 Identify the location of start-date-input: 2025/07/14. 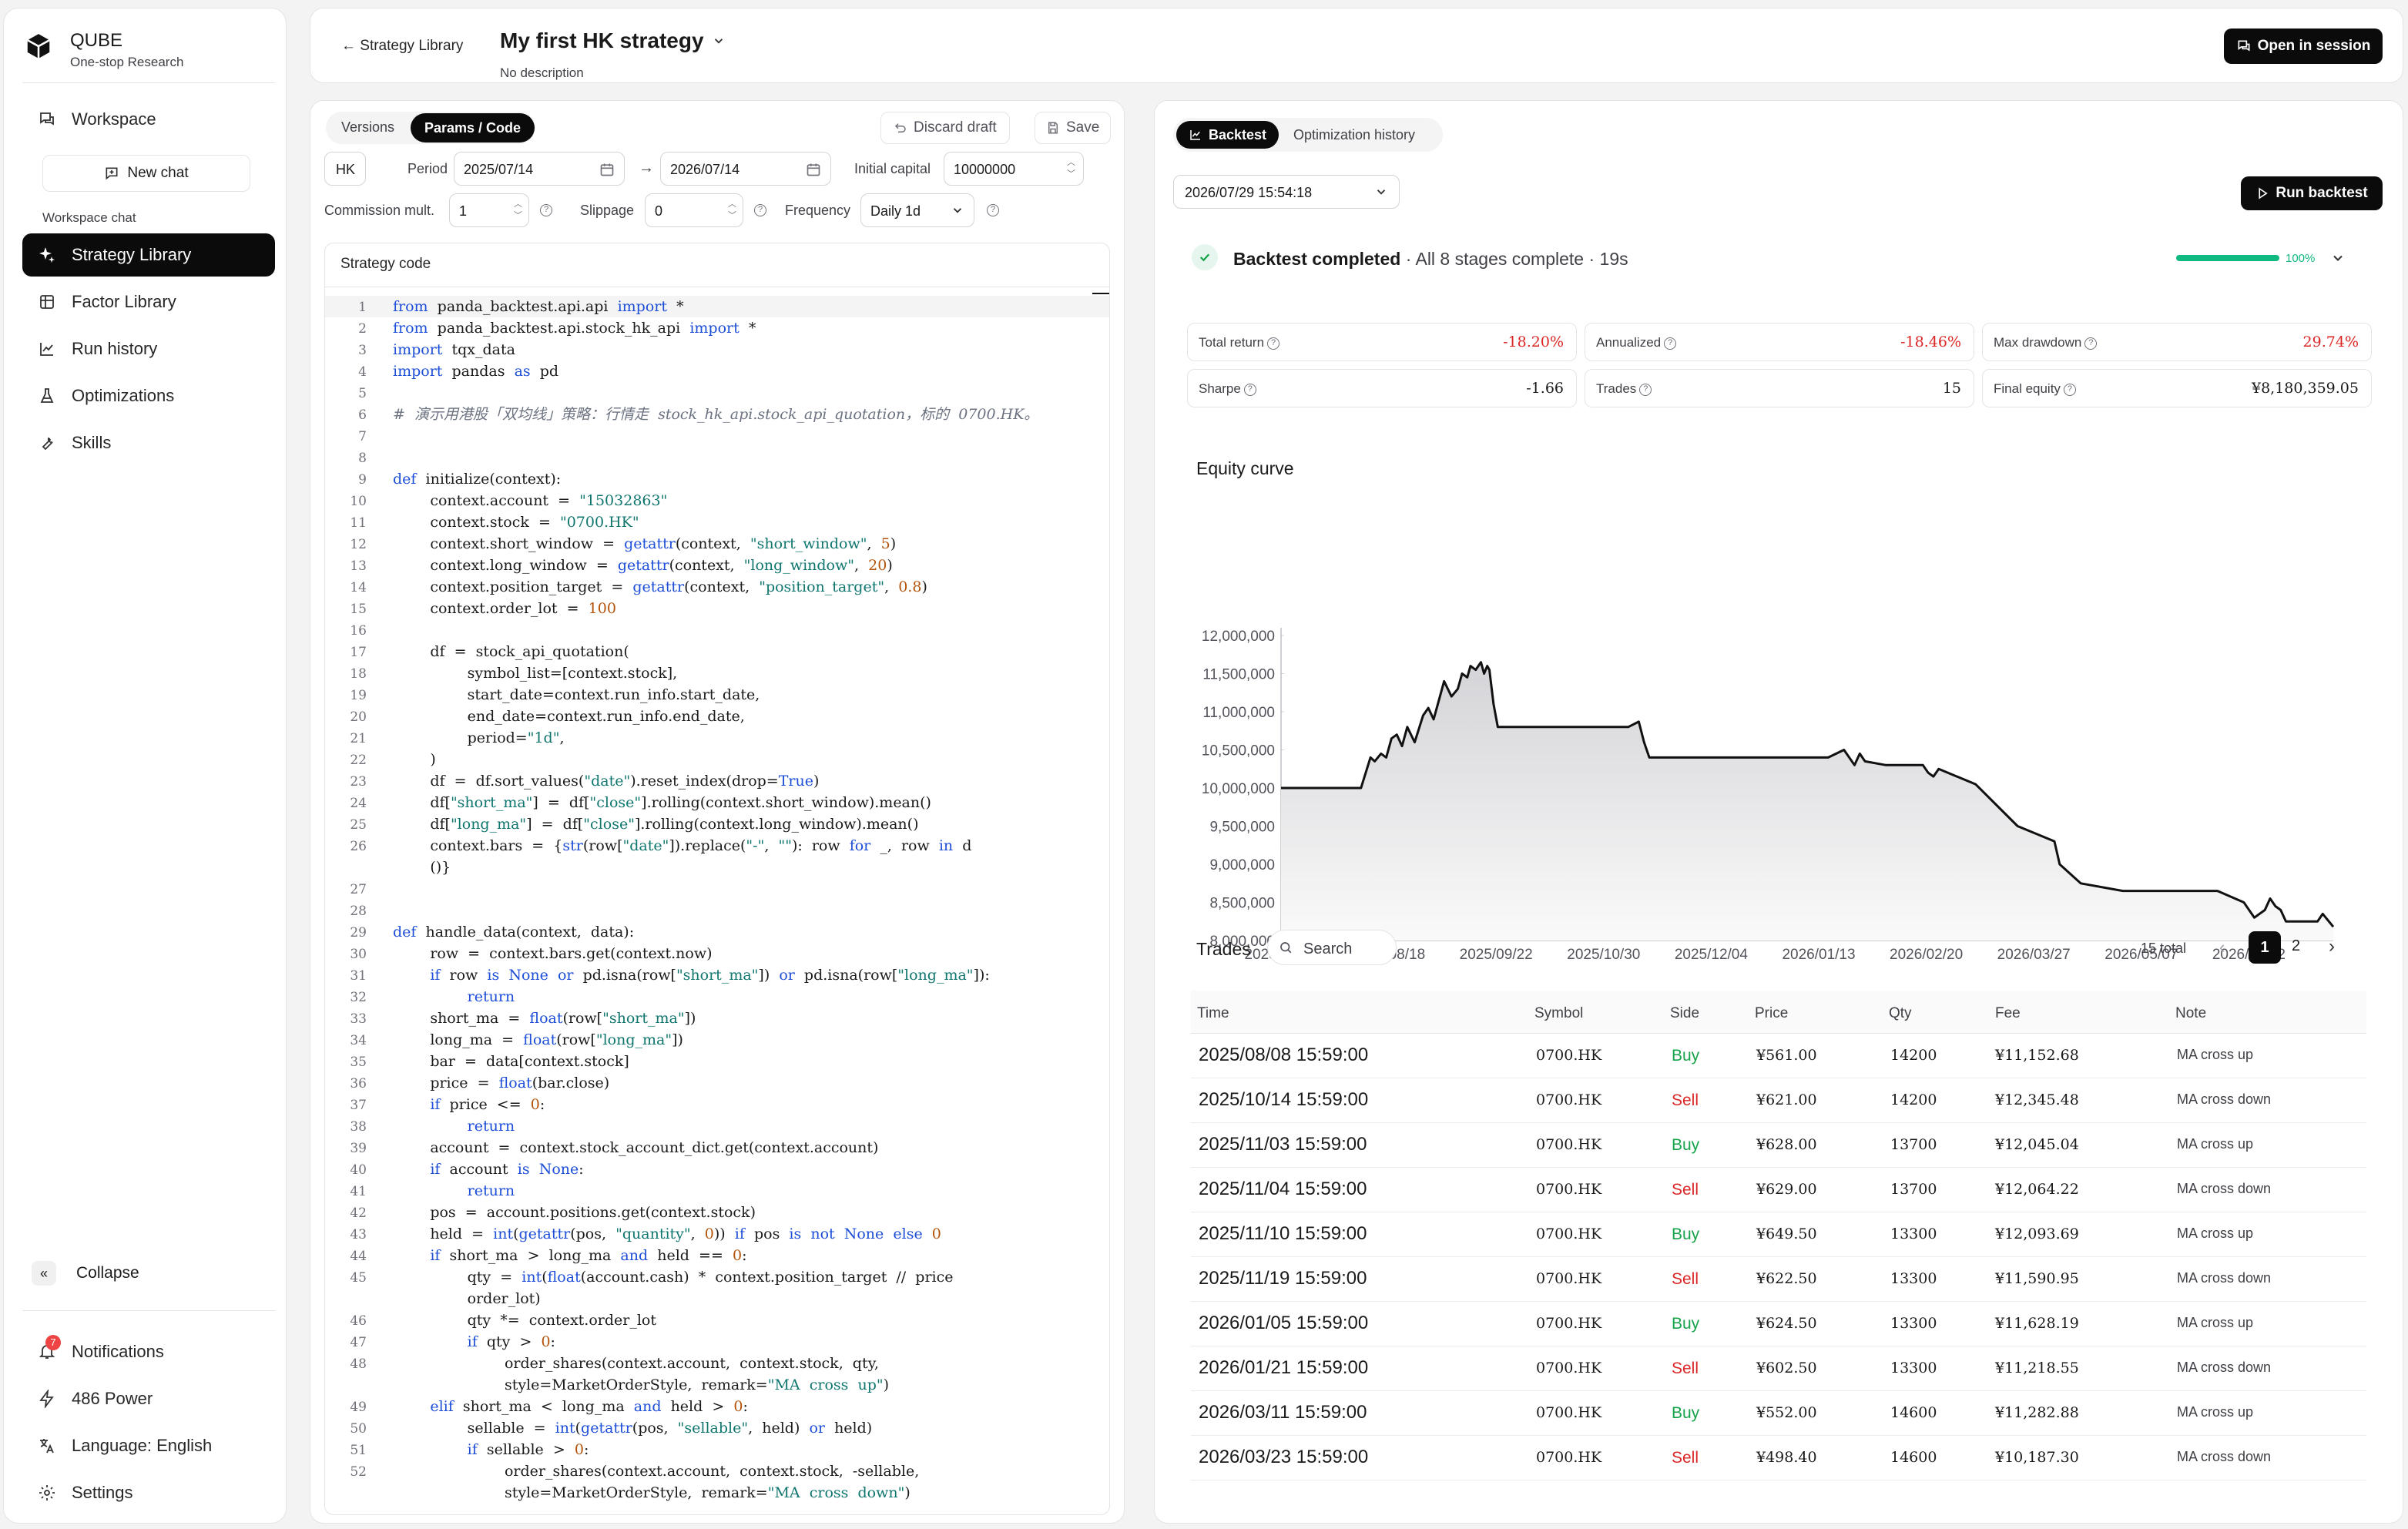
(539, 169).